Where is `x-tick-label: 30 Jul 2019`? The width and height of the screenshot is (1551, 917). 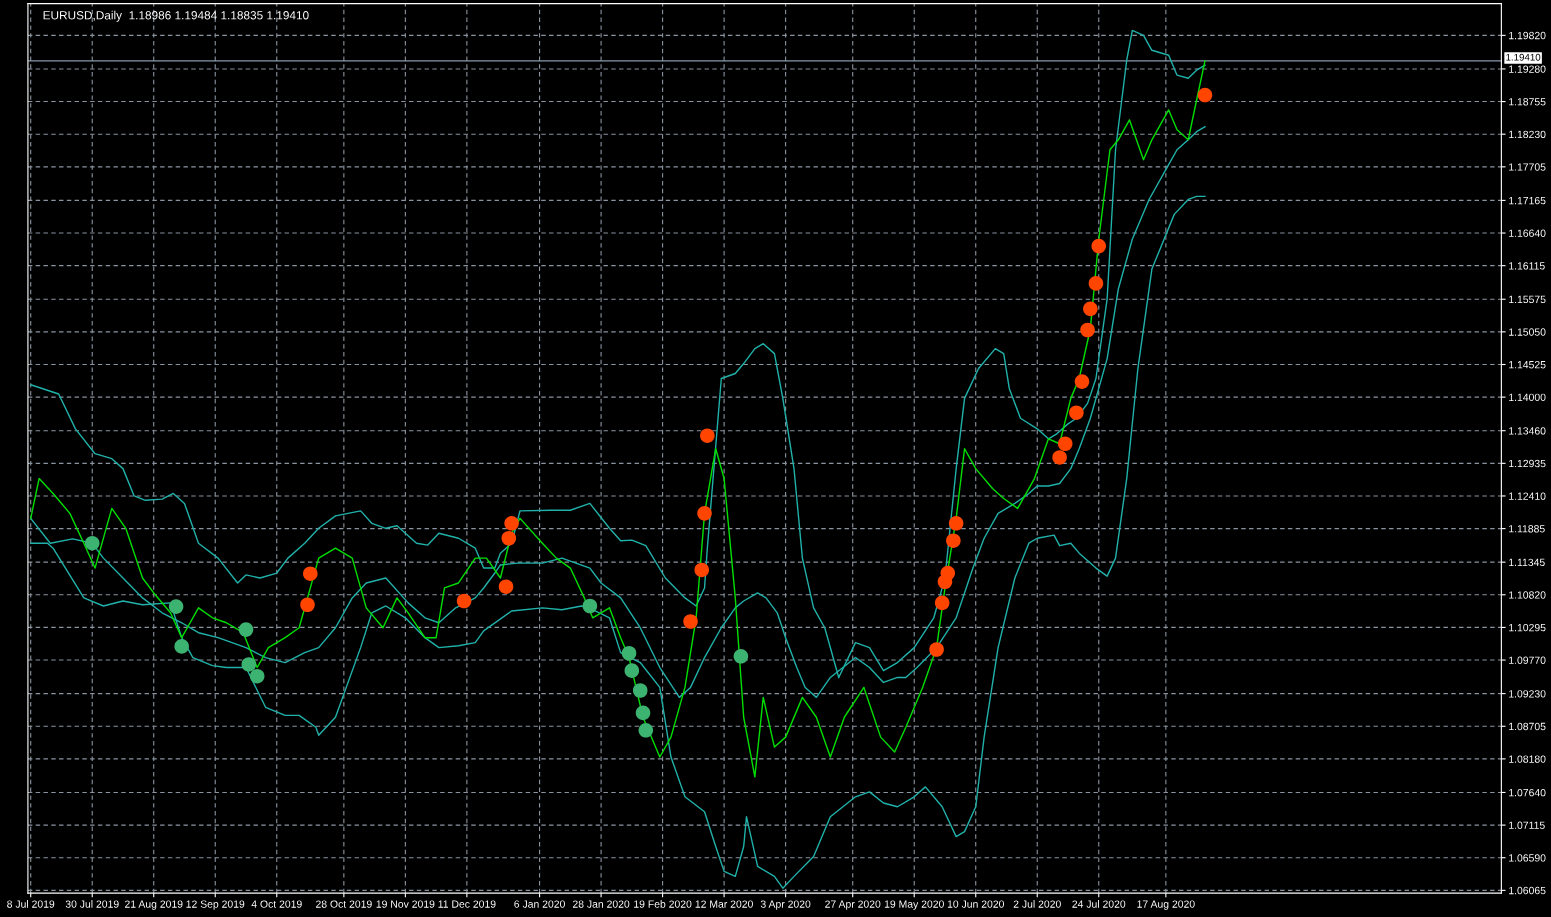 x-tick-label: 30 Jul 2019 is located at coordinates (92, 904).